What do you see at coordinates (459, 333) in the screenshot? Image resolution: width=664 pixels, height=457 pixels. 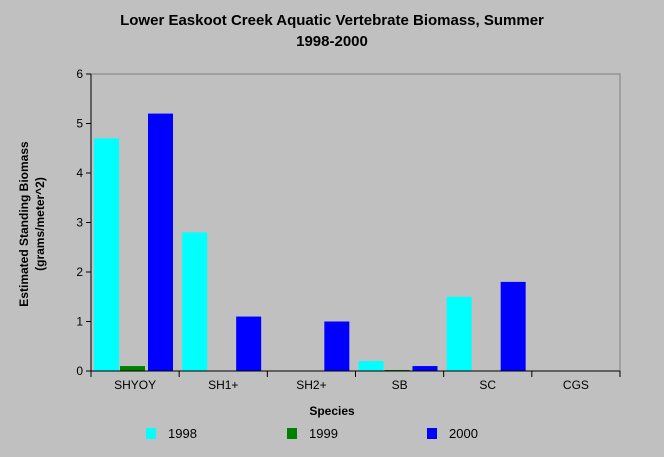 I see `bar-1998-SC` at bounding box center [459, 333].